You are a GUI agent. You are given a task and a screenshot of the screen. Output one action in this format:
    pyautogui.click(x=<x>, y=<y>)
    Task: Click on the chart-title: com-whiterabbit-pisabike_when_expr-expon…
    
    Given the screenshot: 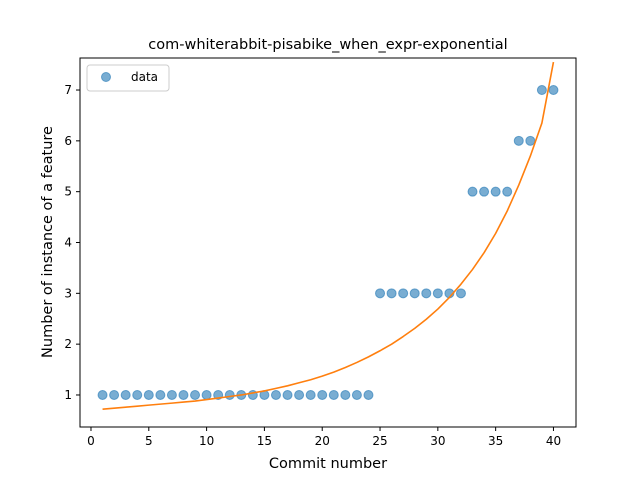 What is the action you would take?
    pyautogui.click(x=327, y=45)
    